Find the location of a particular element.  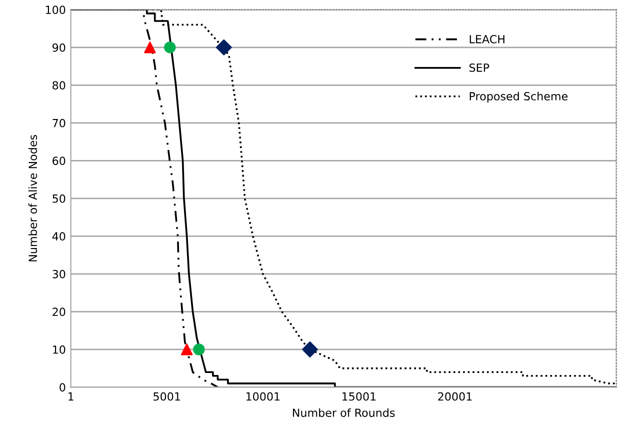

legend-label: SEP is located at coordinates (479, 67).